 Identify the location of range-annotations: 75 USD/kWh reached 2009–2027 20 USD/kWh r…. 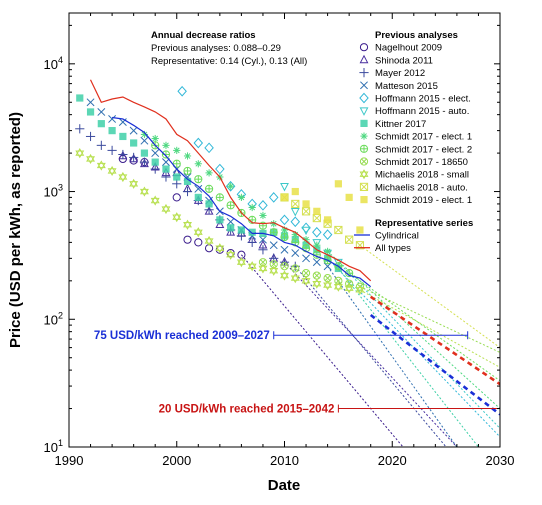
(297, 373).